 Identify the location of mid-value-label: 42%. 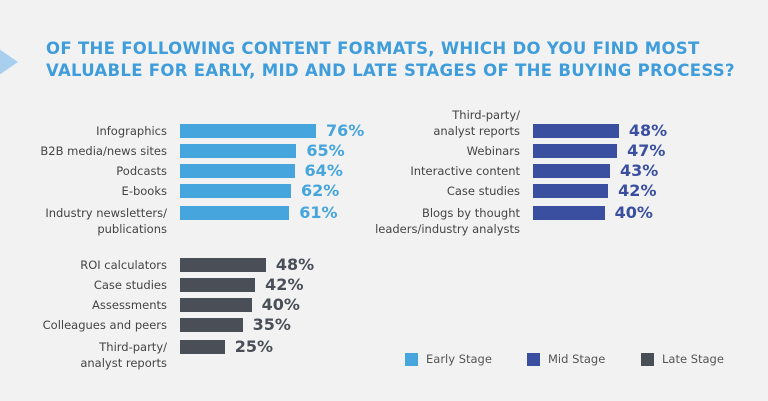
(637, 190).